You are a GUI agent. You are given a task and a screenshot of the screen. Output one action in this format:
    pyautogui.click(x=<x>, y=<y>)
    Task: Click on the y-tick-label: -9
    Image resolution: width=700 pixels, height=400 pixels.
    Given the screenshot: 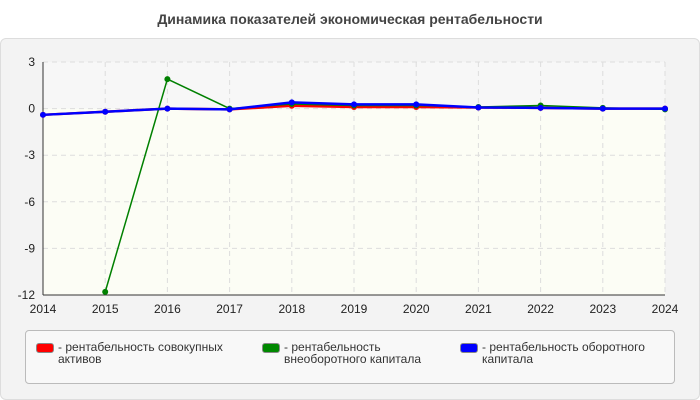 What is the action you would take?
    pyautogui.click(x=29, y=248)
    